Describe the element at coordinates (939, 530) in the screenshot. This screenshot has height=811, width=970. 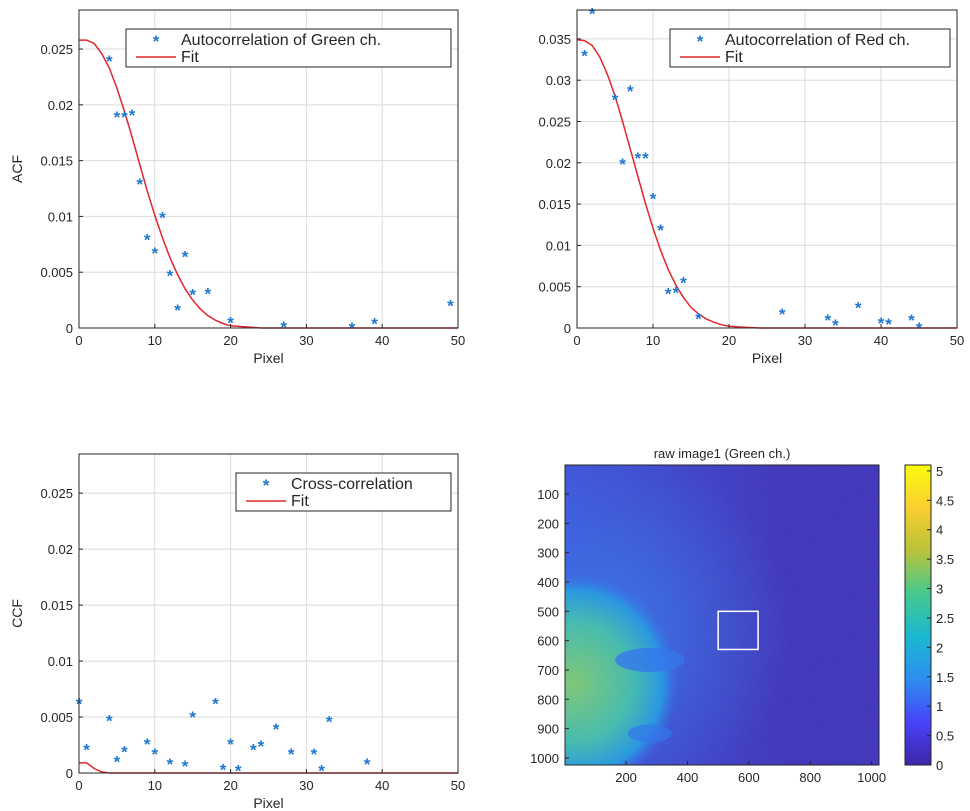
I see `colorbar-tick-label: 4` at that location.